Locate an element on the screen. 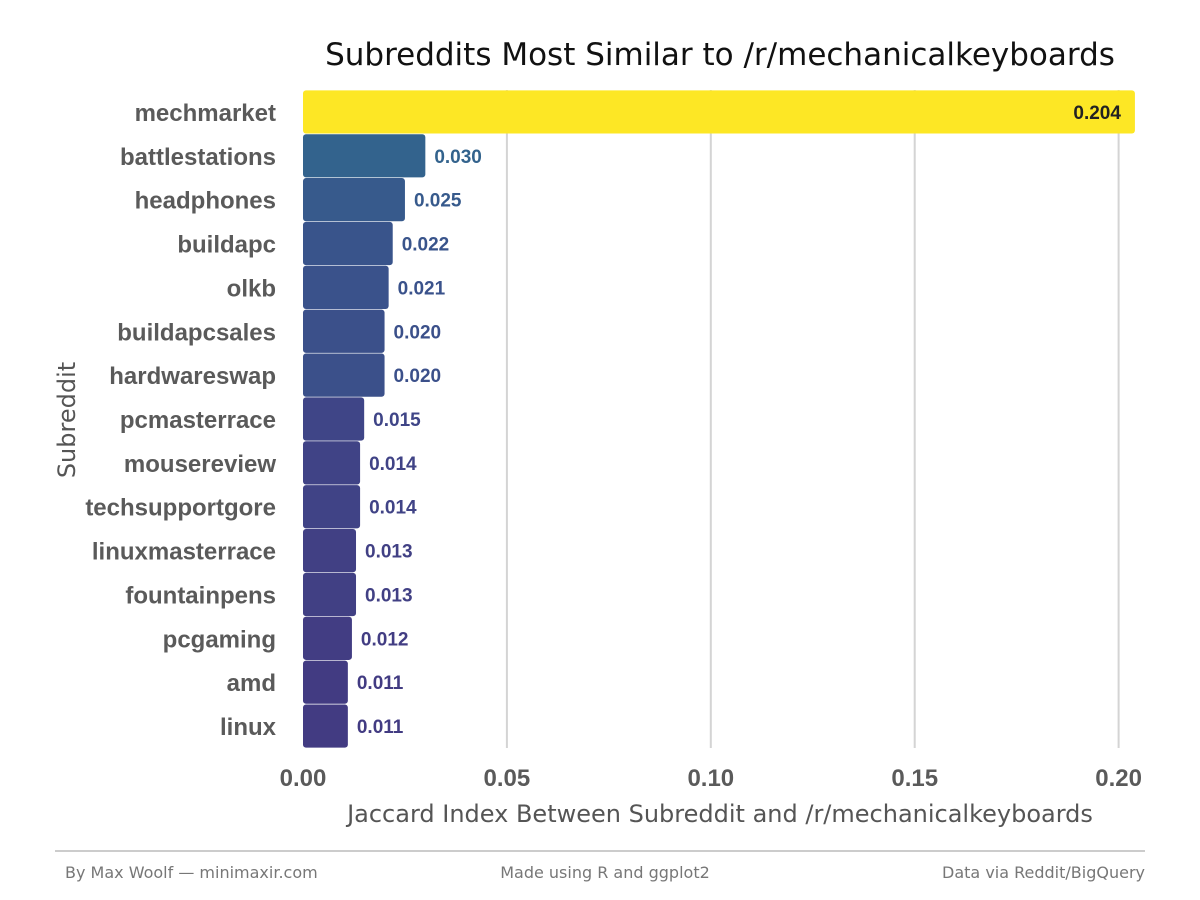  category-label: pcmasterrace is located at coordinates (198, 420).